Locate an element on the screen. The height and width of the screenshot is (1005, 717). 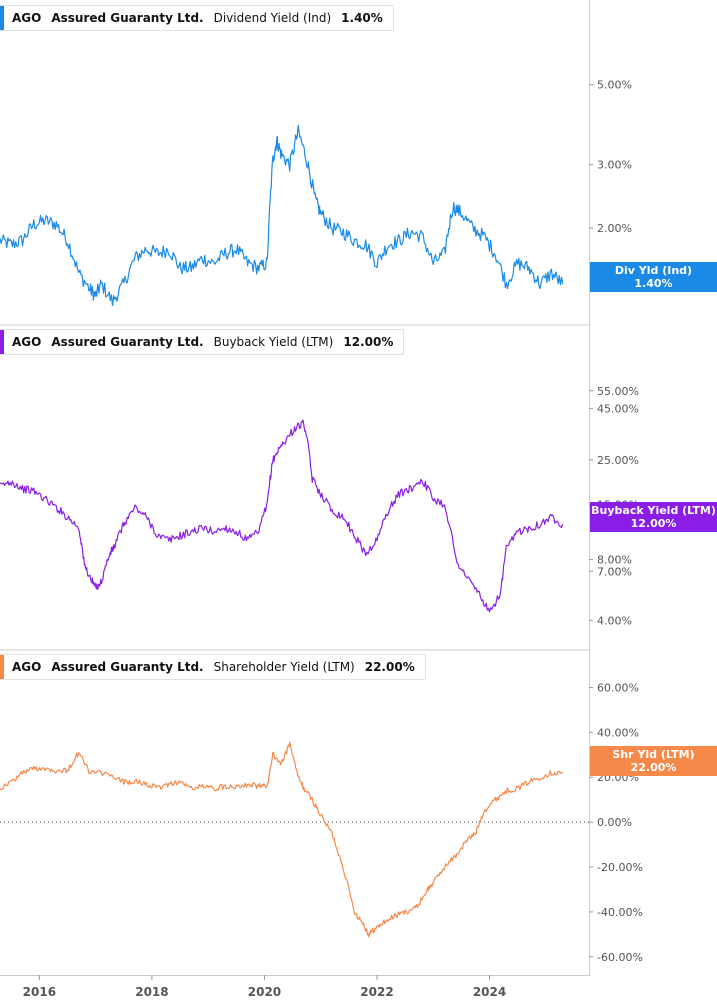
y-tick-label: 0.00% is located at coordinates (614, 822).